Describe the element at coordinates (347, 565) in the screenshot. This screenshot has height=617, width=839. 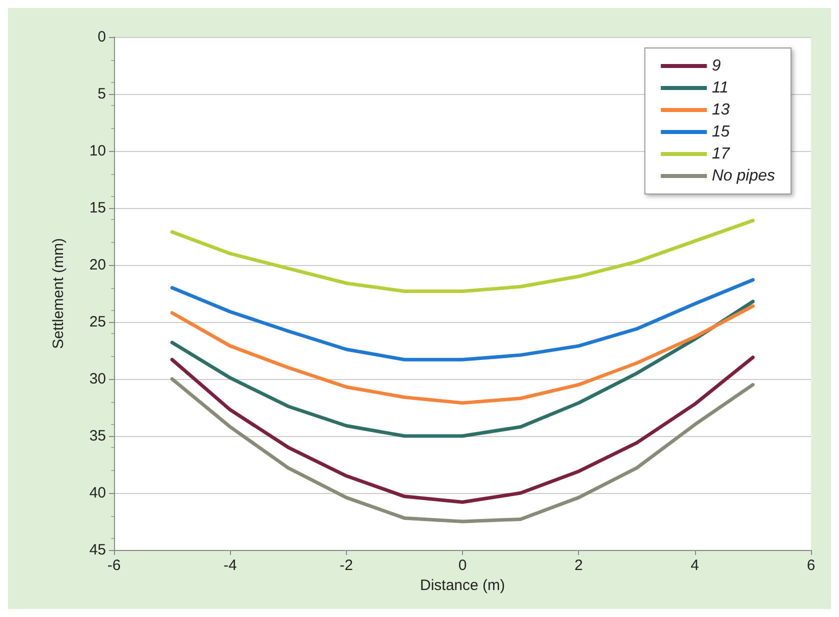
I see `x-tick-label: -2` at that location.